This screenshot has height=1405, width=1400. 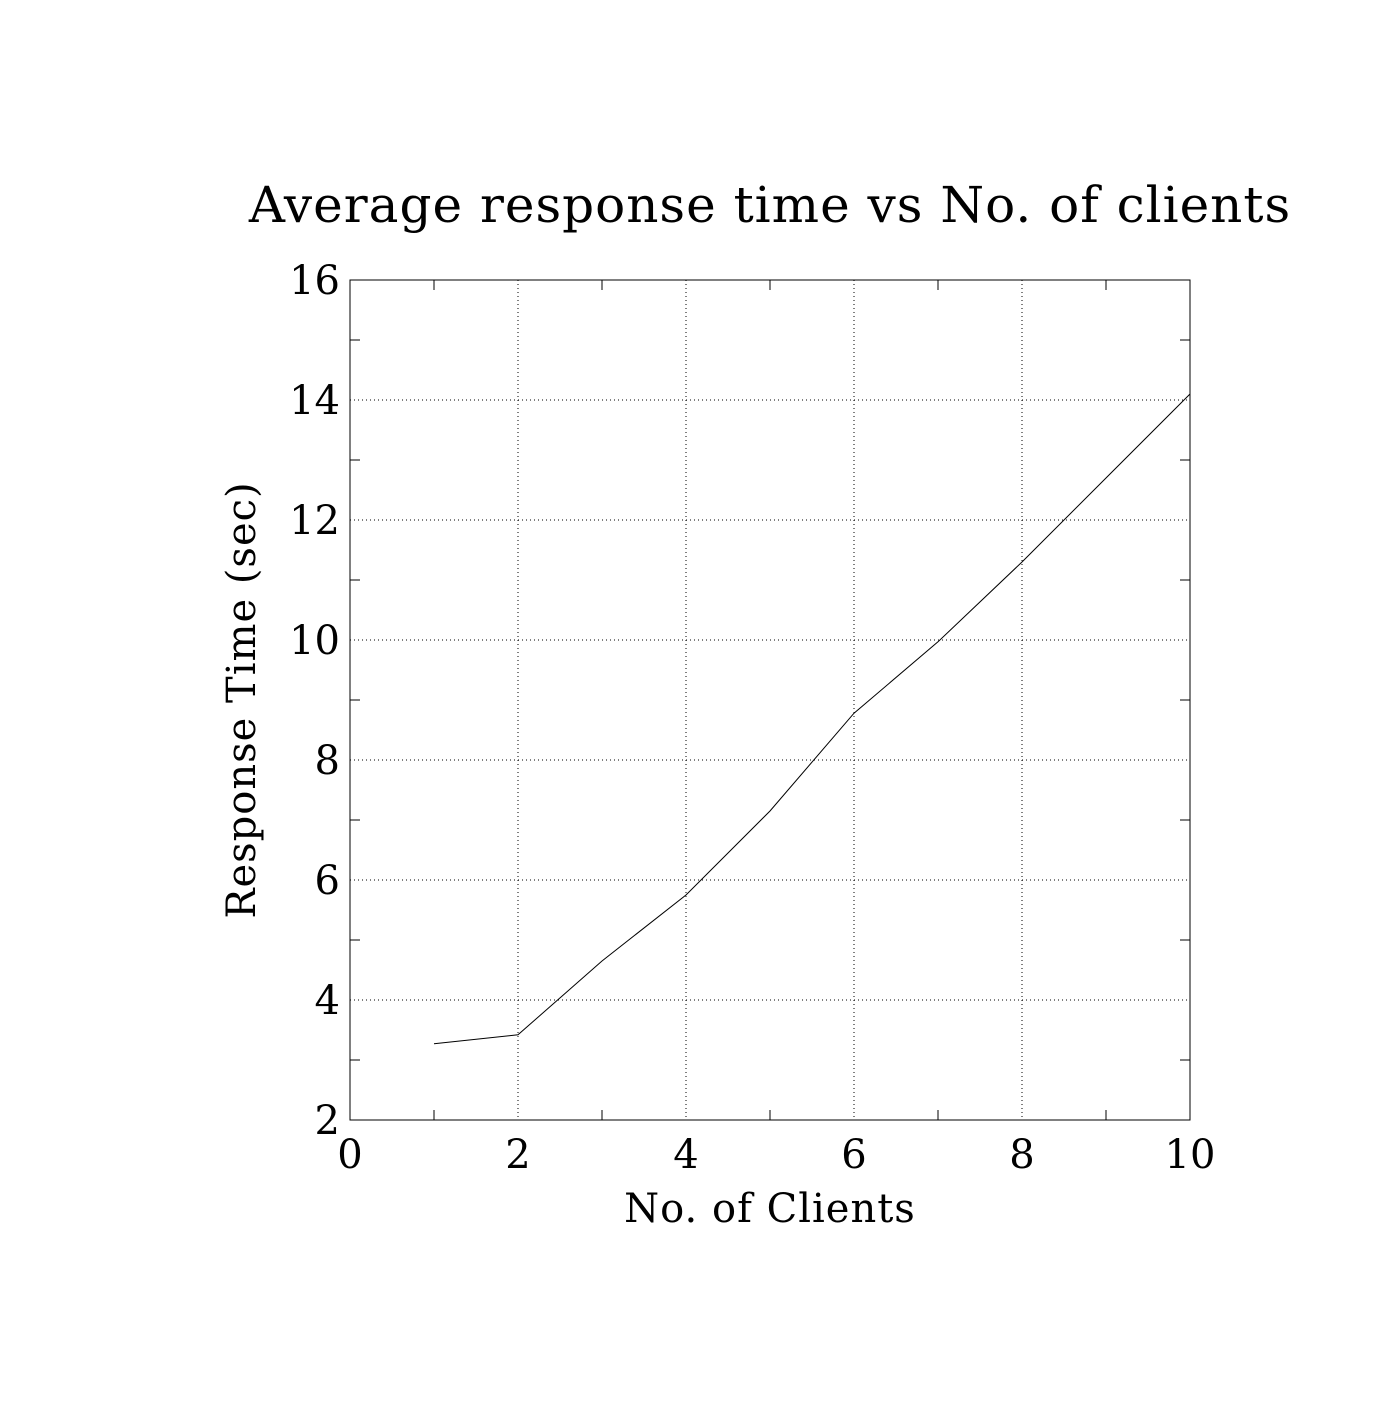 What do you see at coordinates (314, 521) in the screenshot?
I see `y-tick-label: 12` at bounding box center [314, 521].